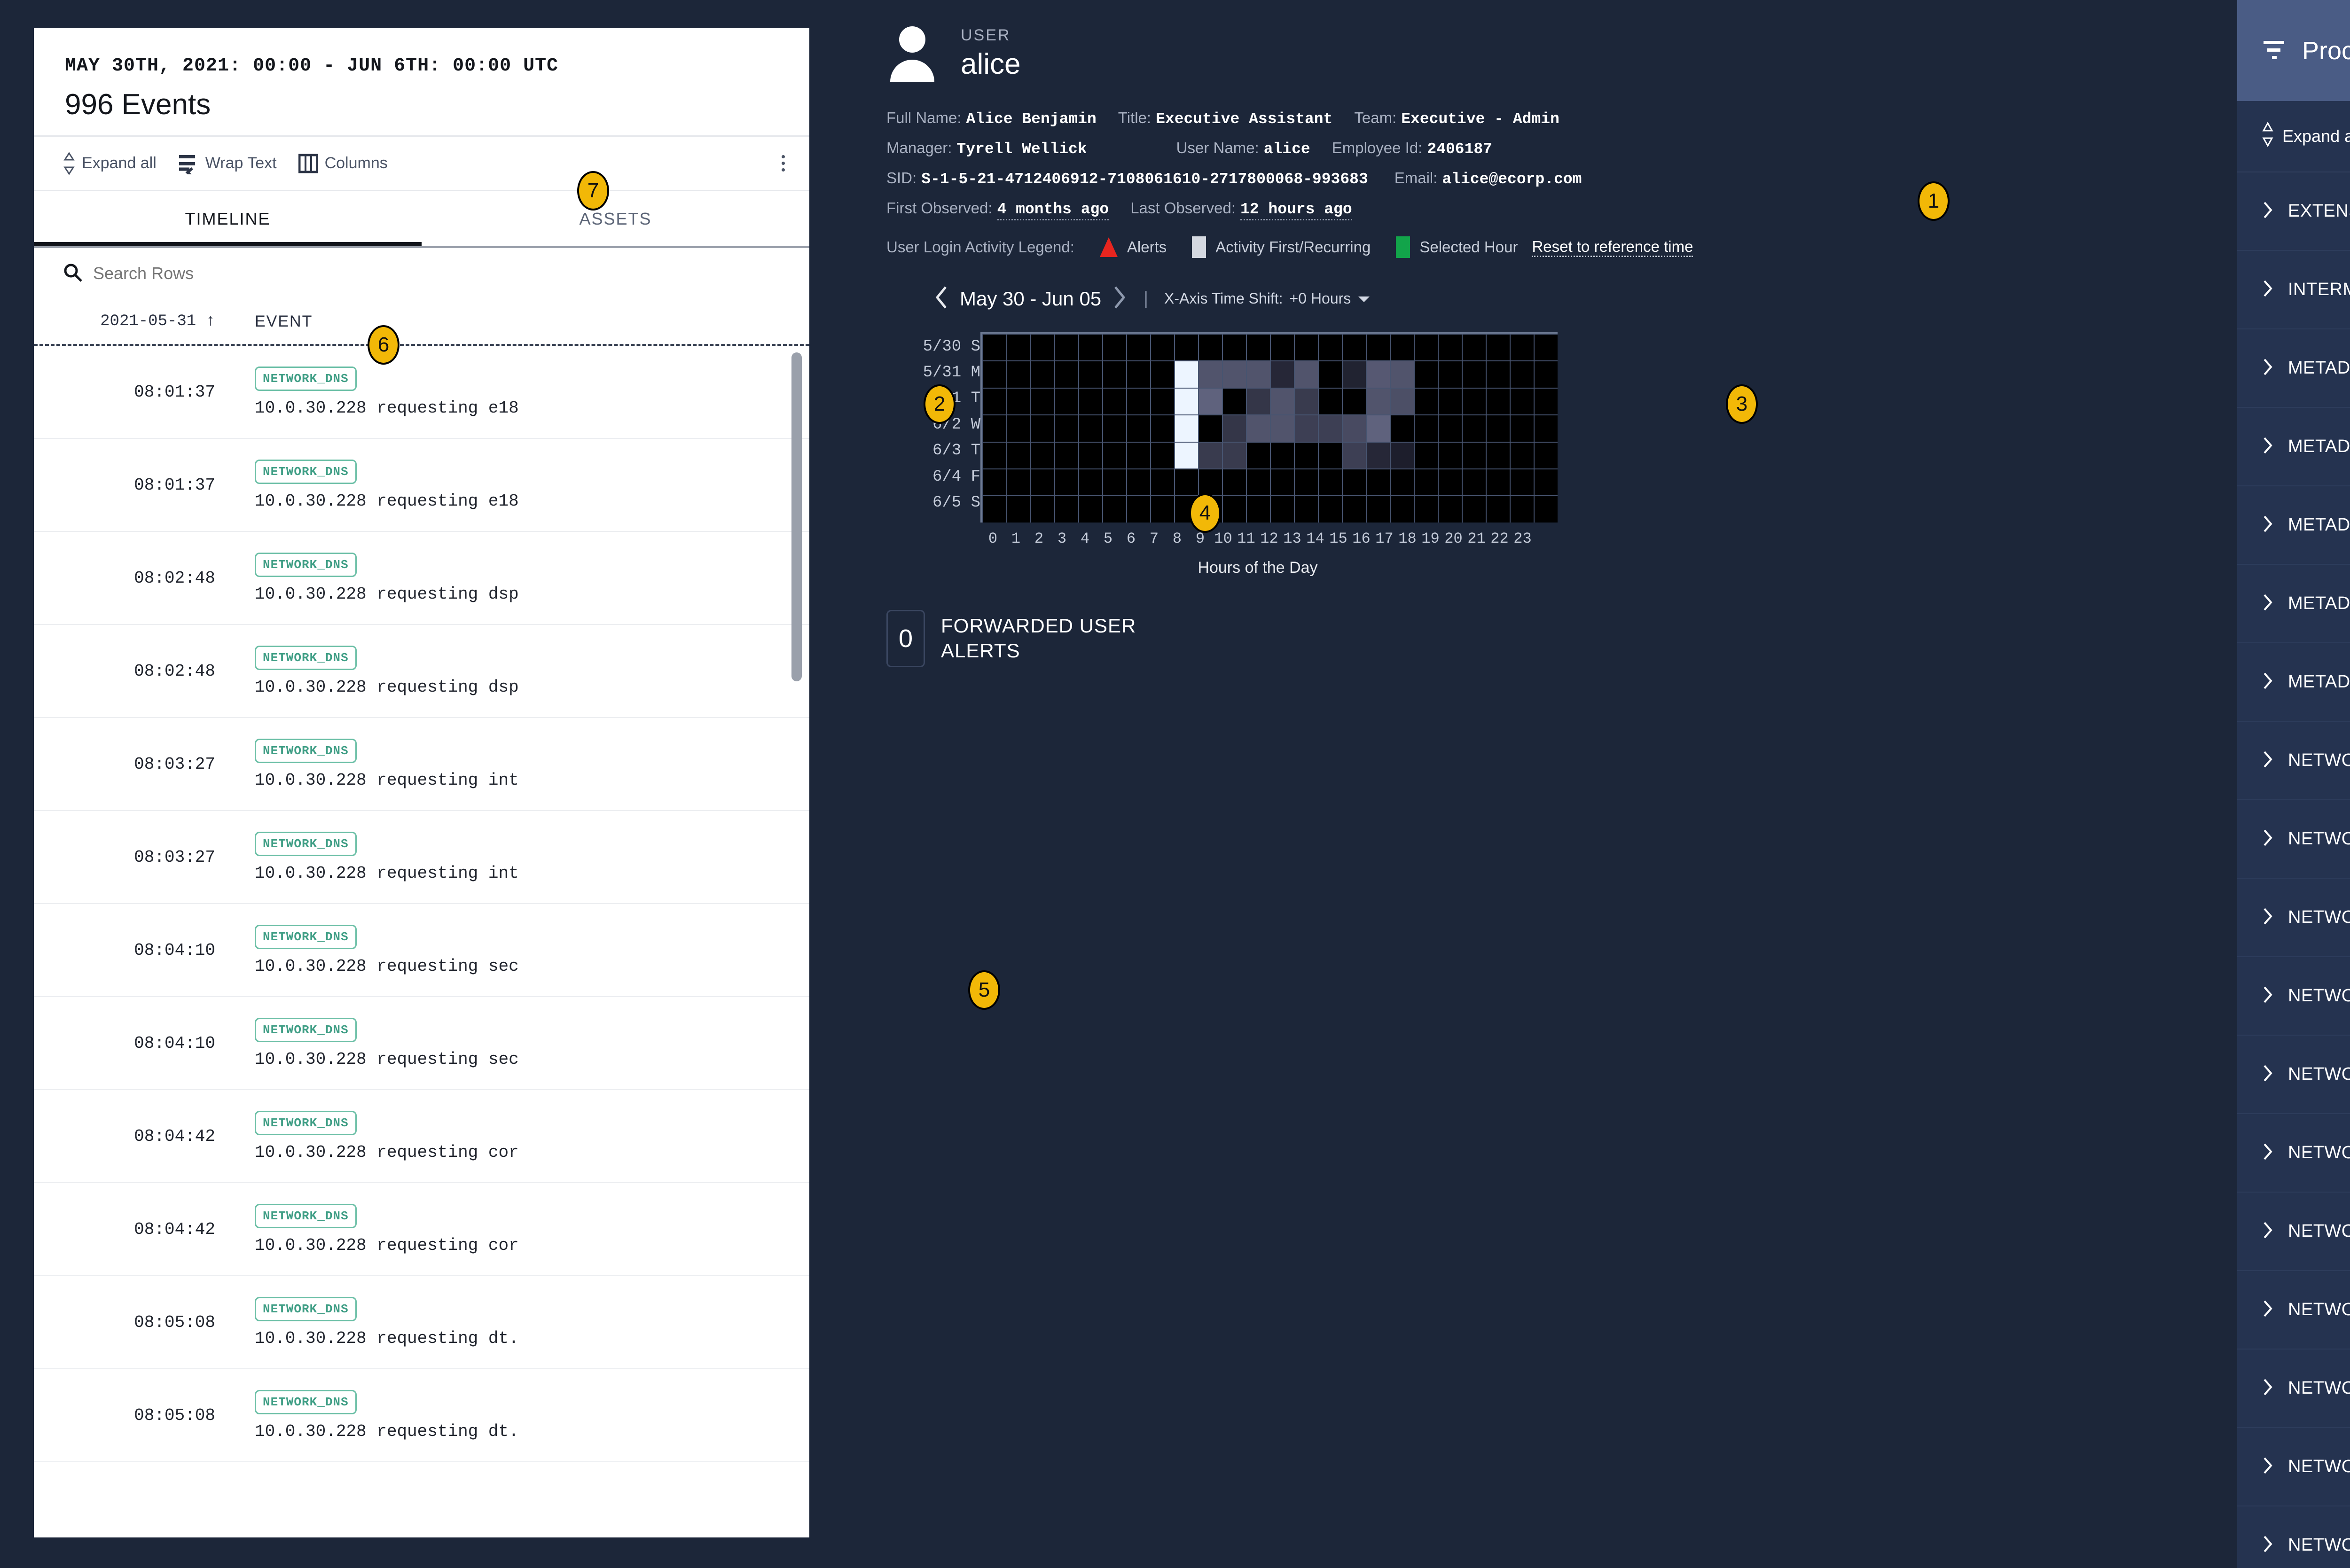 The width and height of the screenshot is (2350, 1568). Describe the element at coordinates (615, 219) in the screenshot. I see `tab-assets: ASSETS` at that location.